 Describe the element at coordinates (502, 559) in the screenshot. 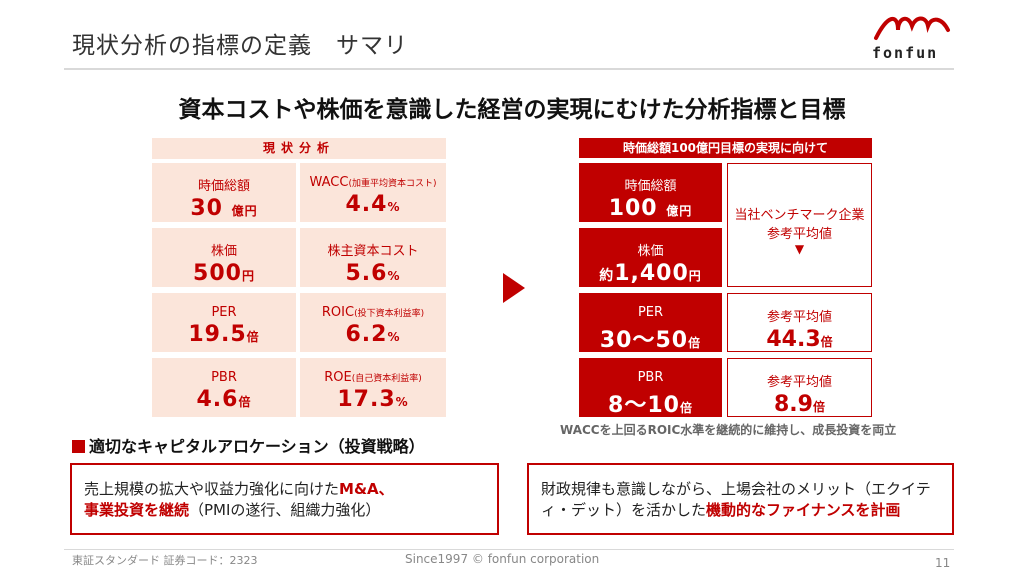

I see `footer-copyright: Since1997 © fonfun corporation` at that location.